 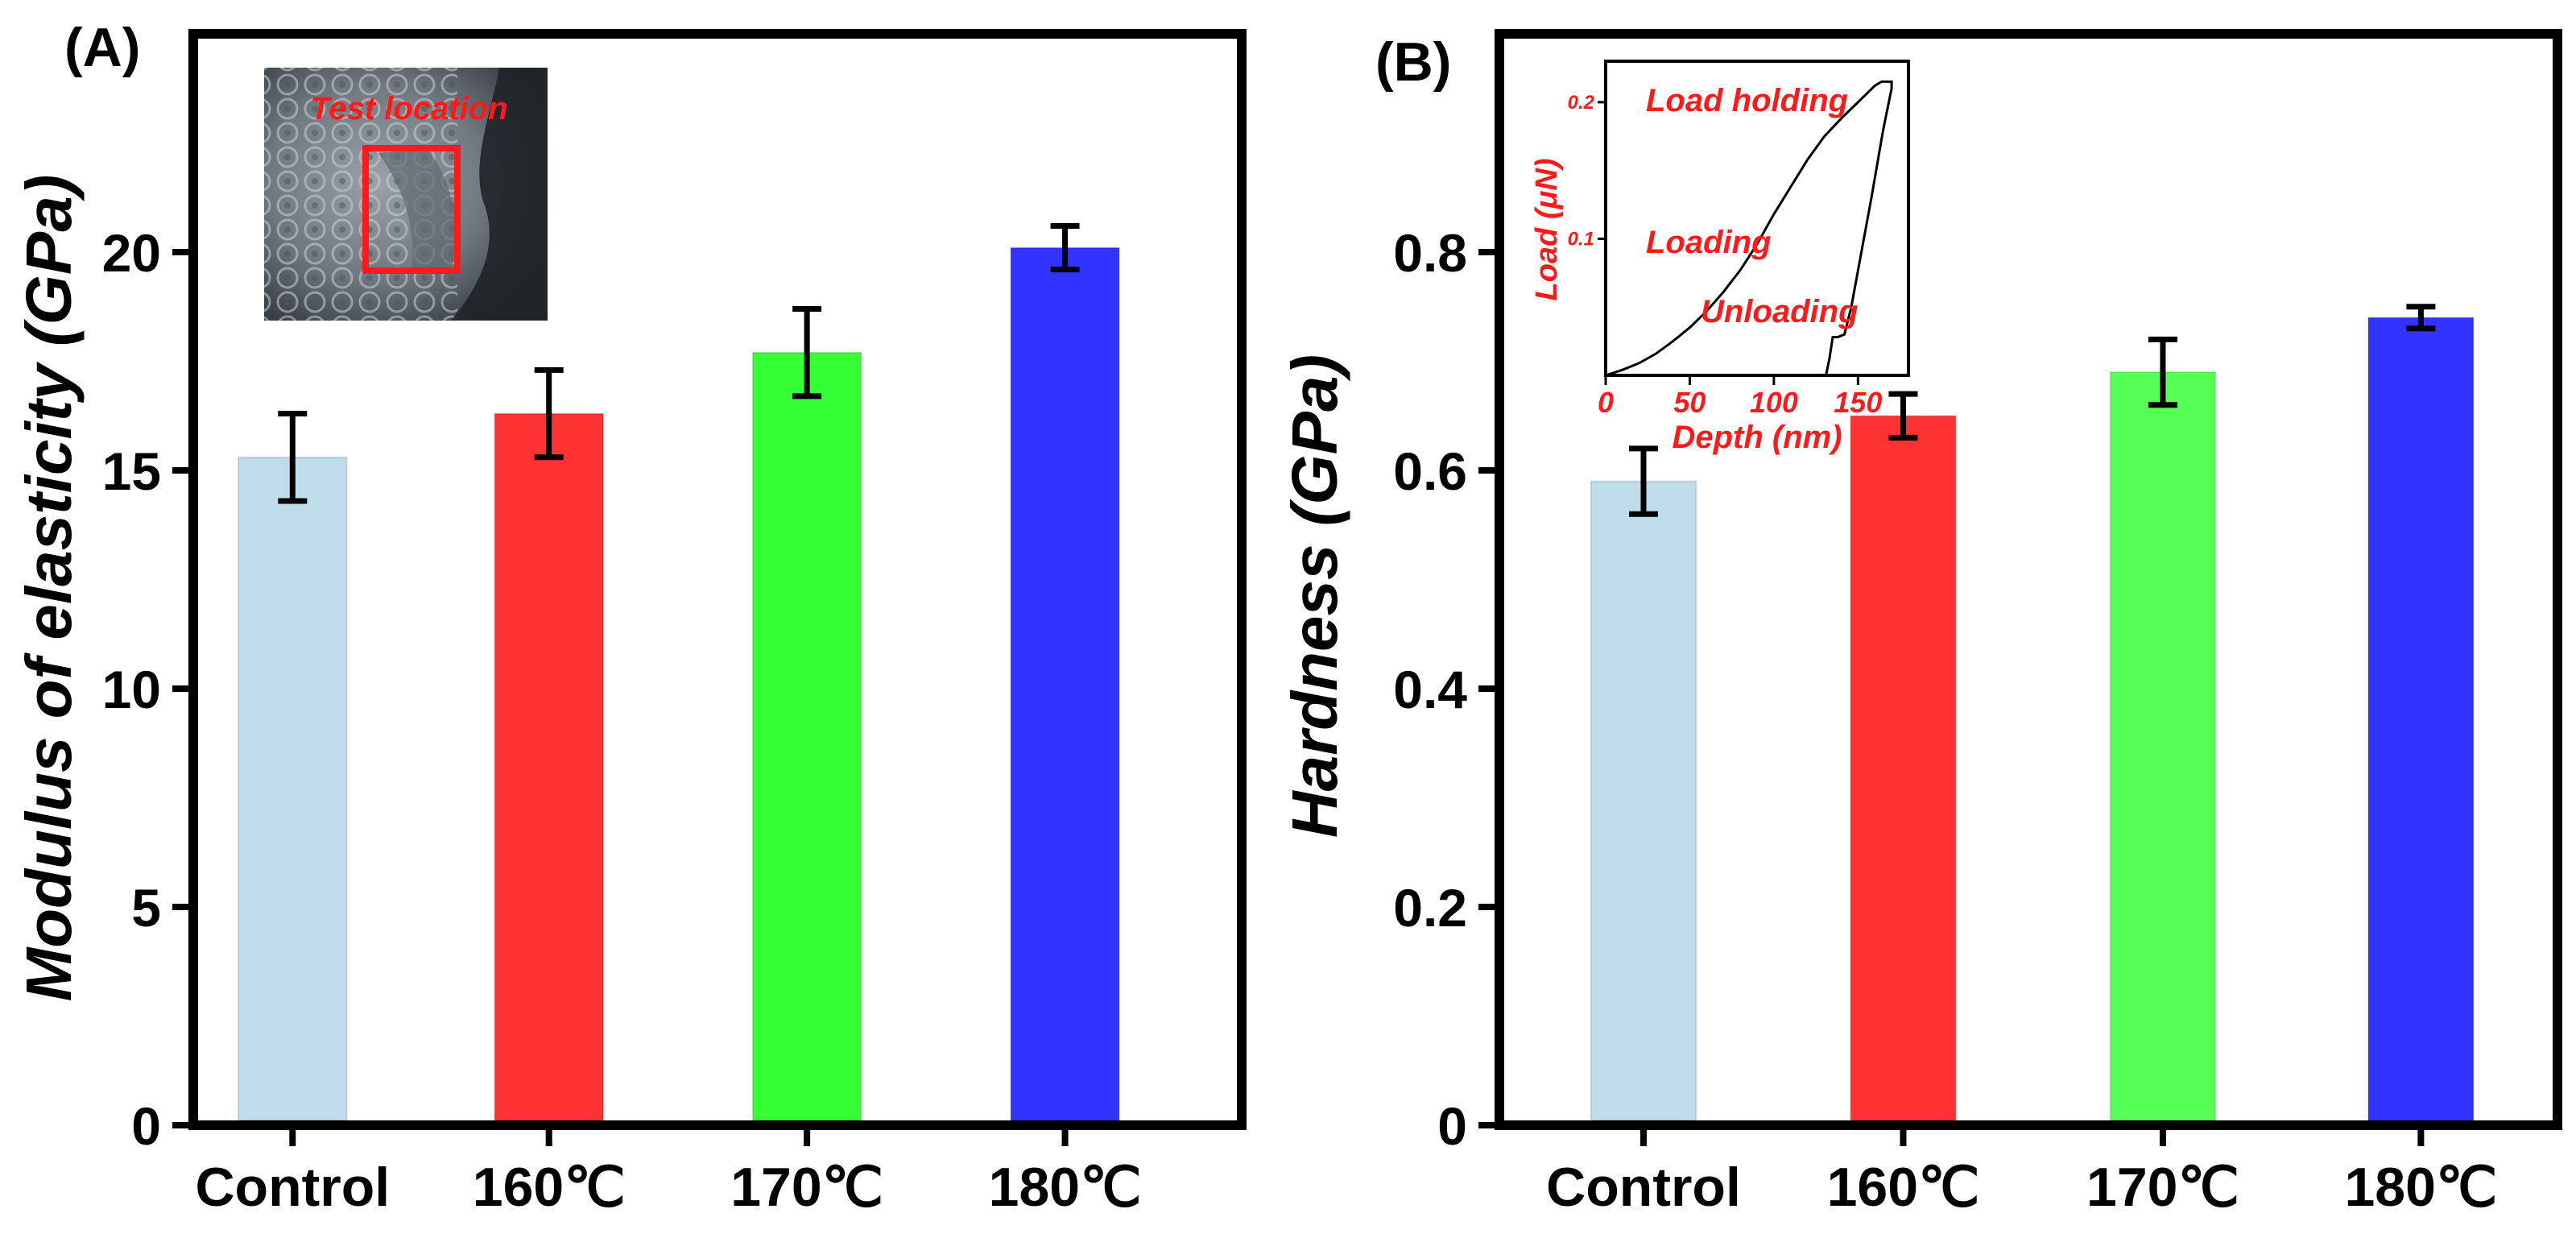 What do you see at coordinates (417, 211) in the screenshot?
I see `micrograph-fiber-region` at bounding box center [417, 211].